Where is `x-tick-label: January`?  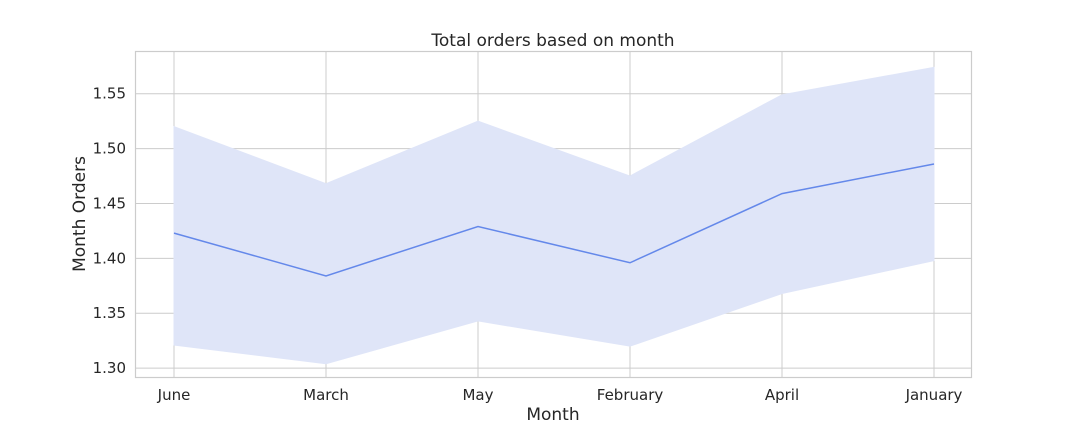 x-tick-label: January is located at coordinates (934, 395).